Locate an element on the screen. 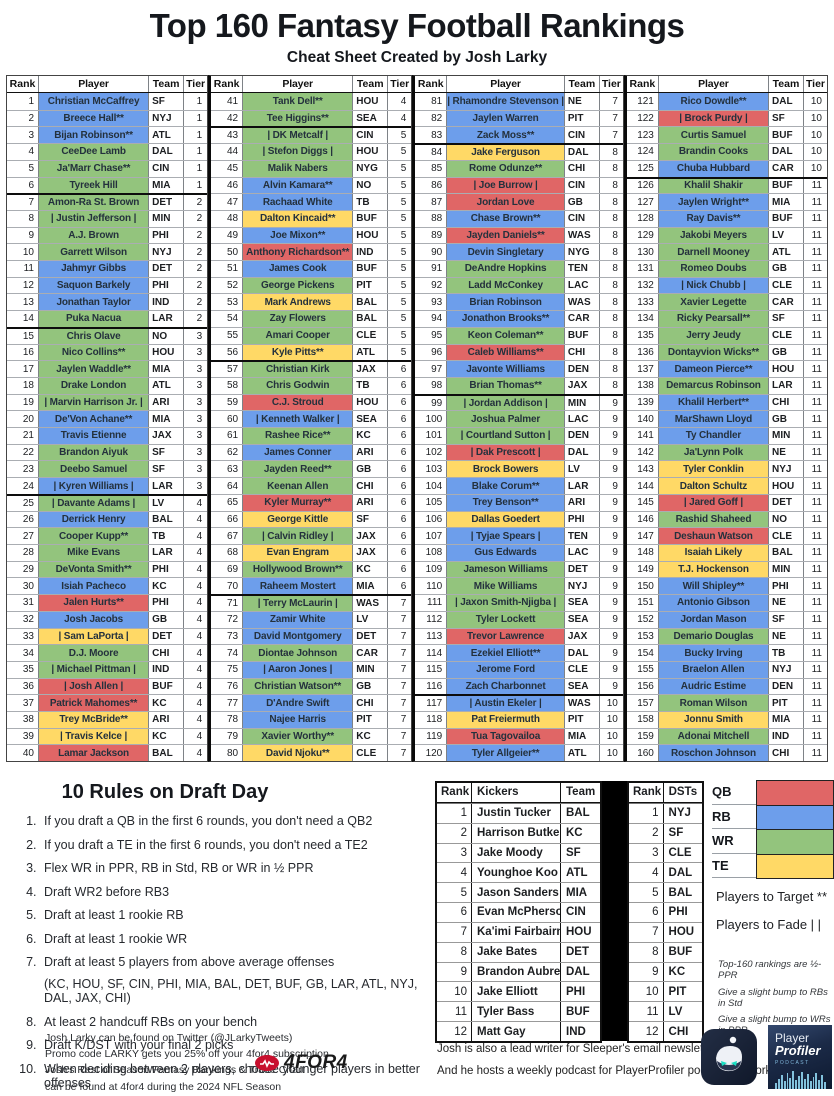  player-cell: DeAndre Hopkins is located at coordinates (505, 269).